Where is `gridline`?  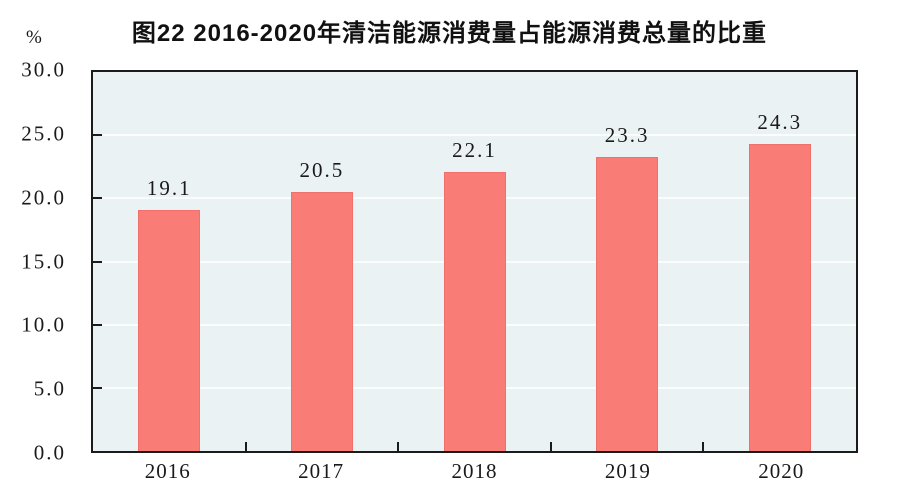 gridline is located at coordinates (474, 135).